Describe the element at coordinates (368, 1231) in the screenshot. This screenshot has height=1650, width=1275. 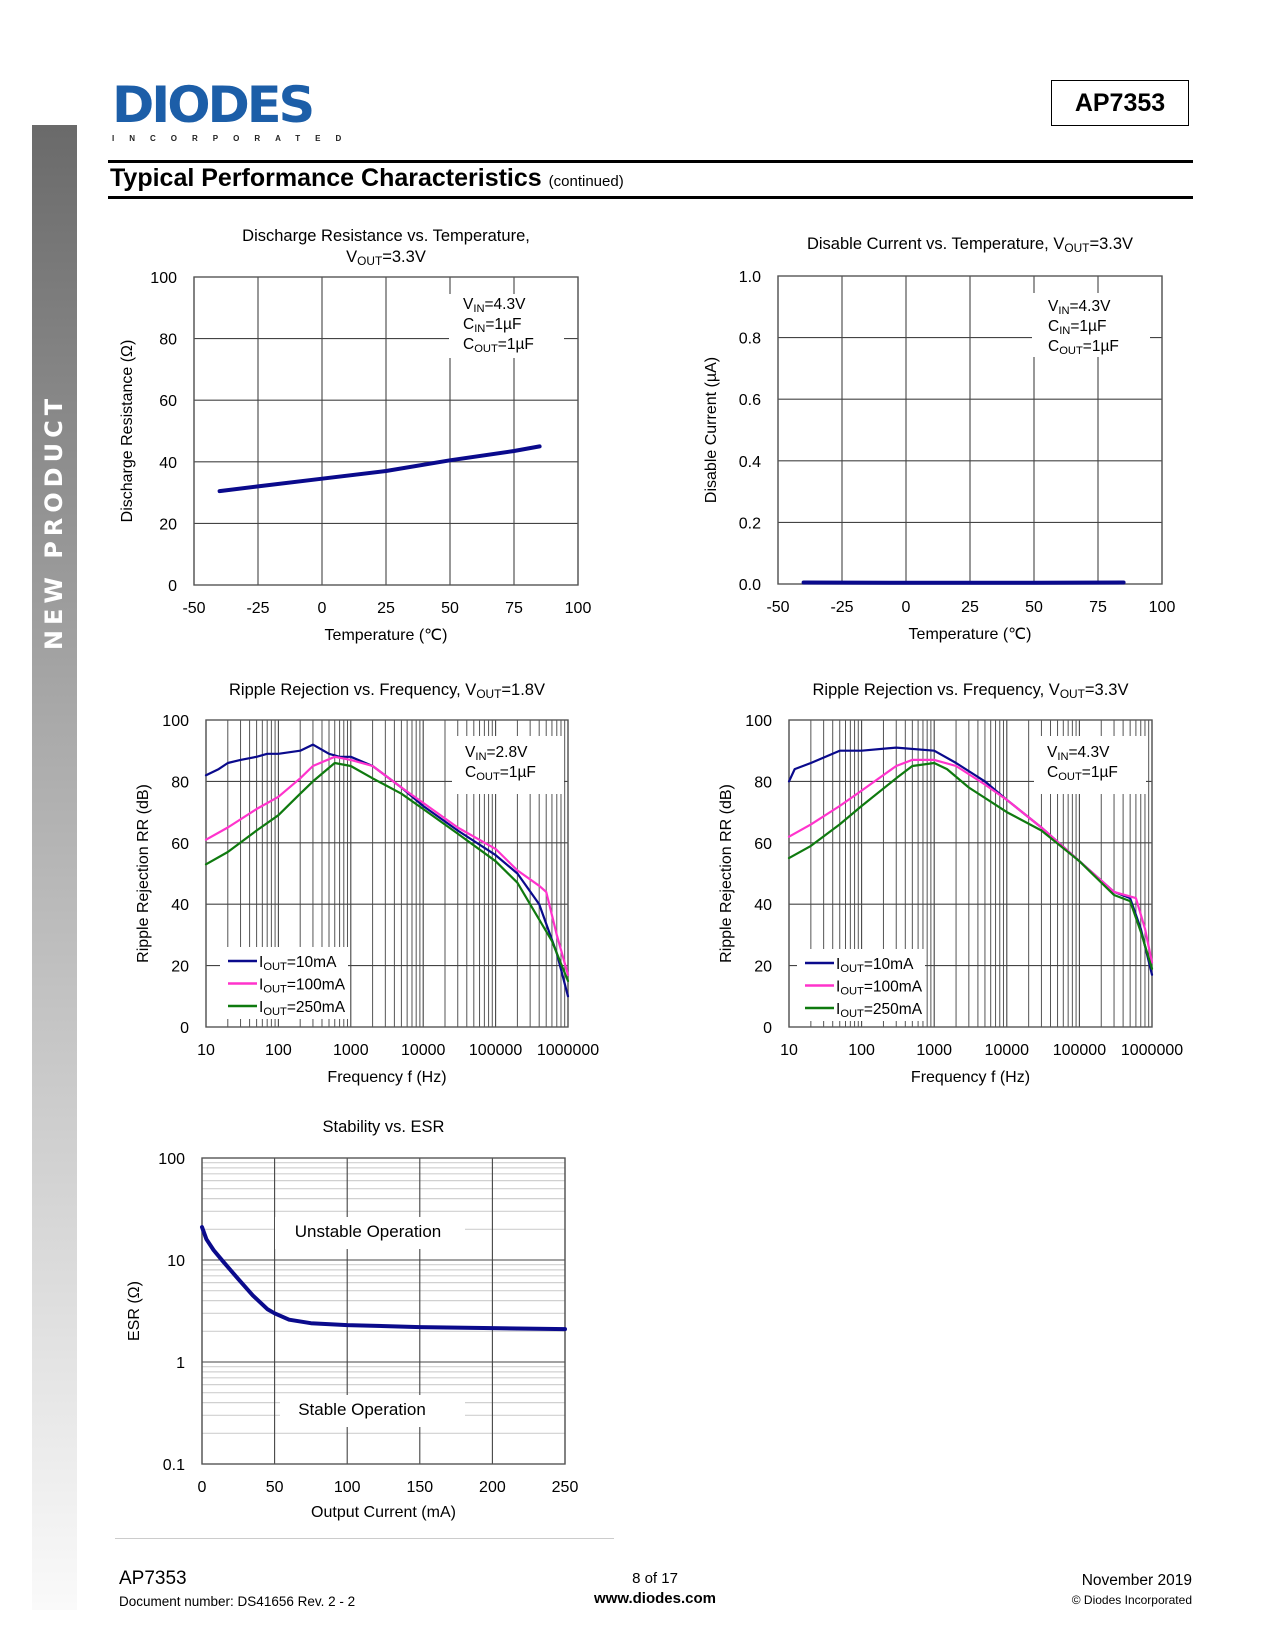
I see `region-label: Unstable Operation` at that location.